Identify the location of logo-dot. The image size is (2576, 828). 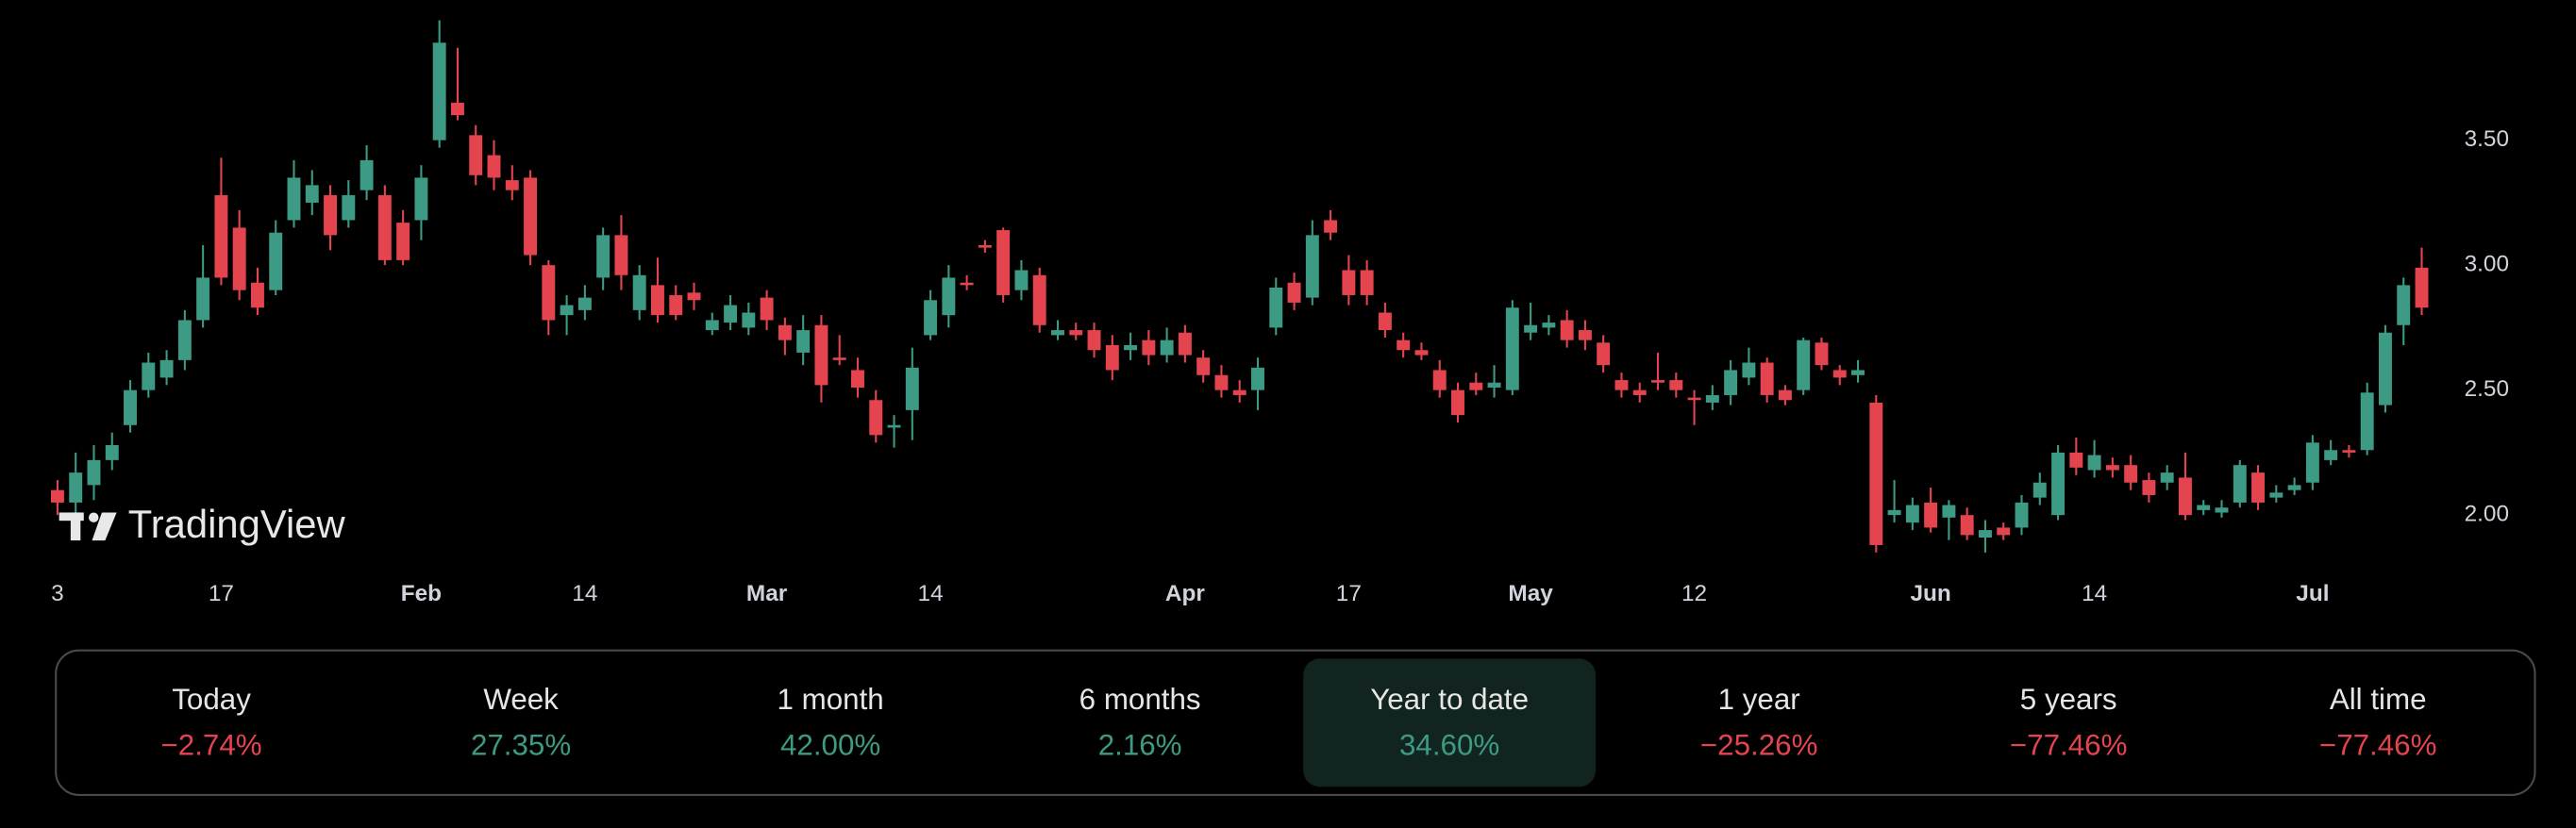
(94, 517).